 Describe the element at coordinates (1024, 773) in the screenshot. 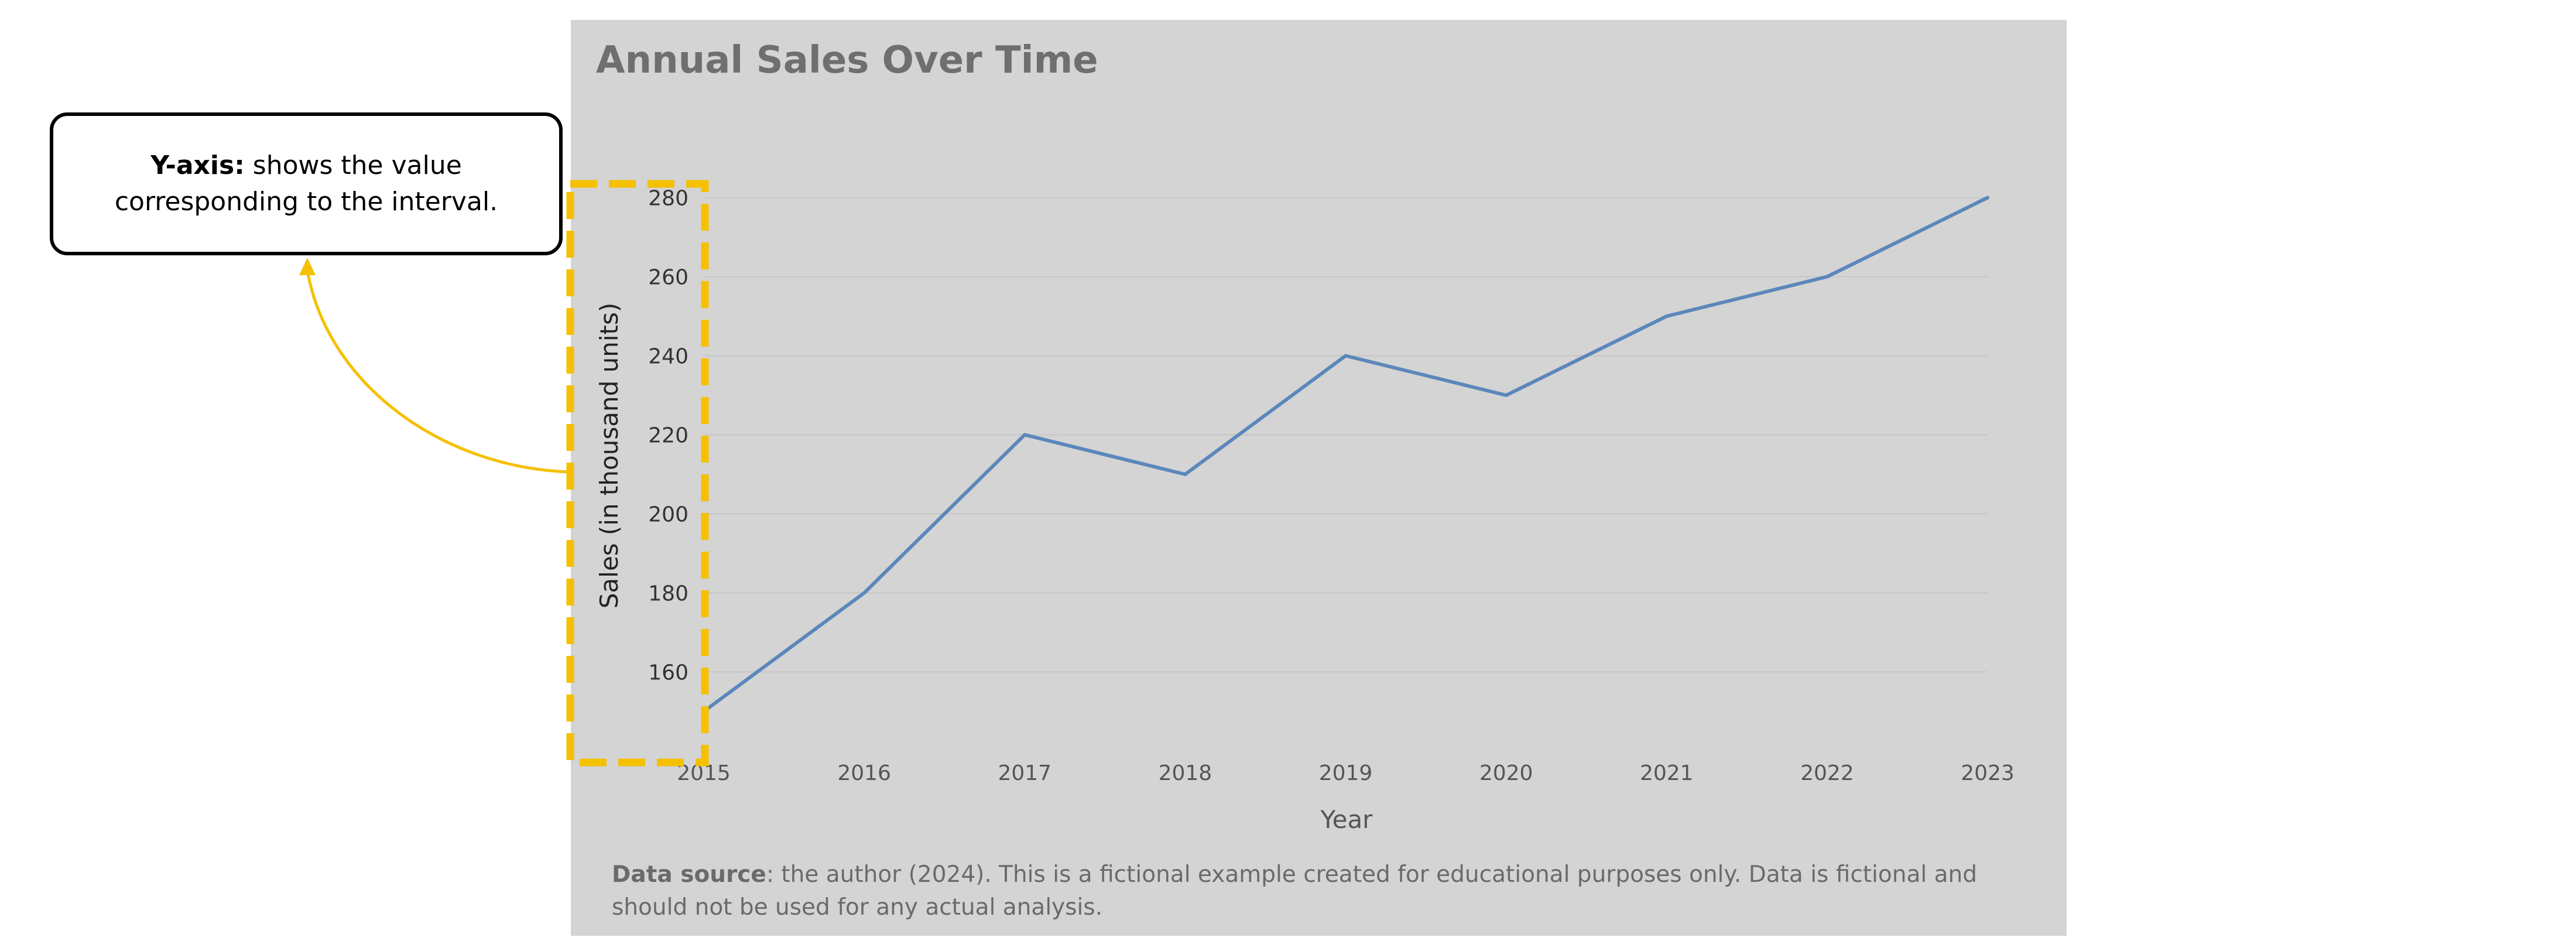

I see `x-tick-label: 2017` at that location.